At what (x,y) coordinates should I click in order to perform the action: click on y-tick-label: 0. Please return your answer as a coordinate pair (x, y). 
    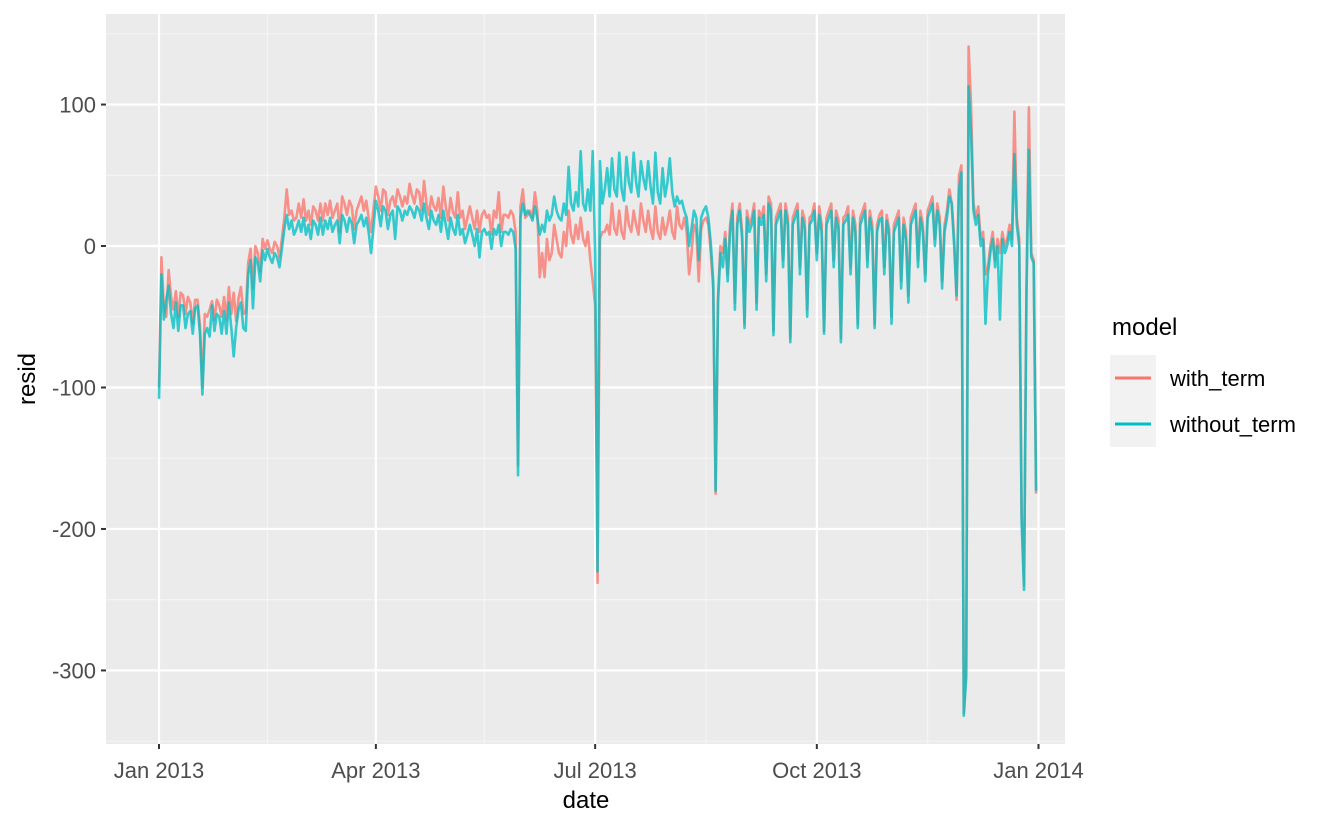
    Looking at the image, I should click on (90, 246).